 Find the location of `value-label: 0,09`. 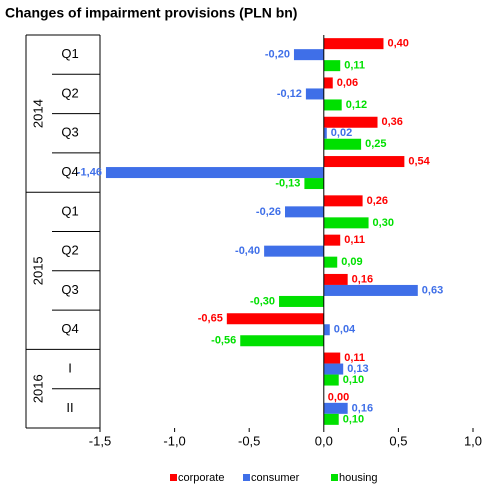

value-label: 0,09 is located at coordinates (351, 262).